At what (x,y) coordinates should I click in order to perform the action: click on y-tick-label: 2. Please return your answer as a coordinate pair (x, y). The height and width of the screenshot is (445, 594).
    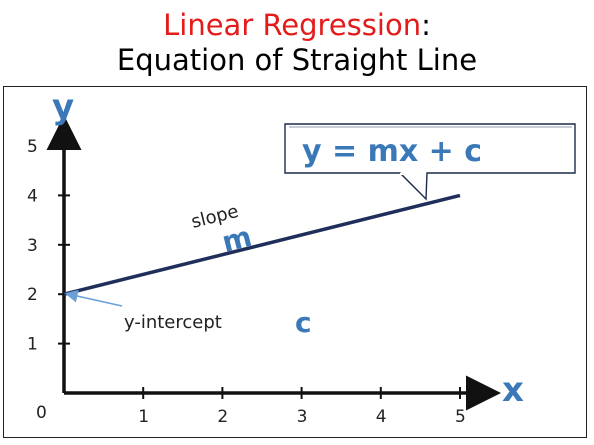
    Looking at the image, I should click on (32, 295).